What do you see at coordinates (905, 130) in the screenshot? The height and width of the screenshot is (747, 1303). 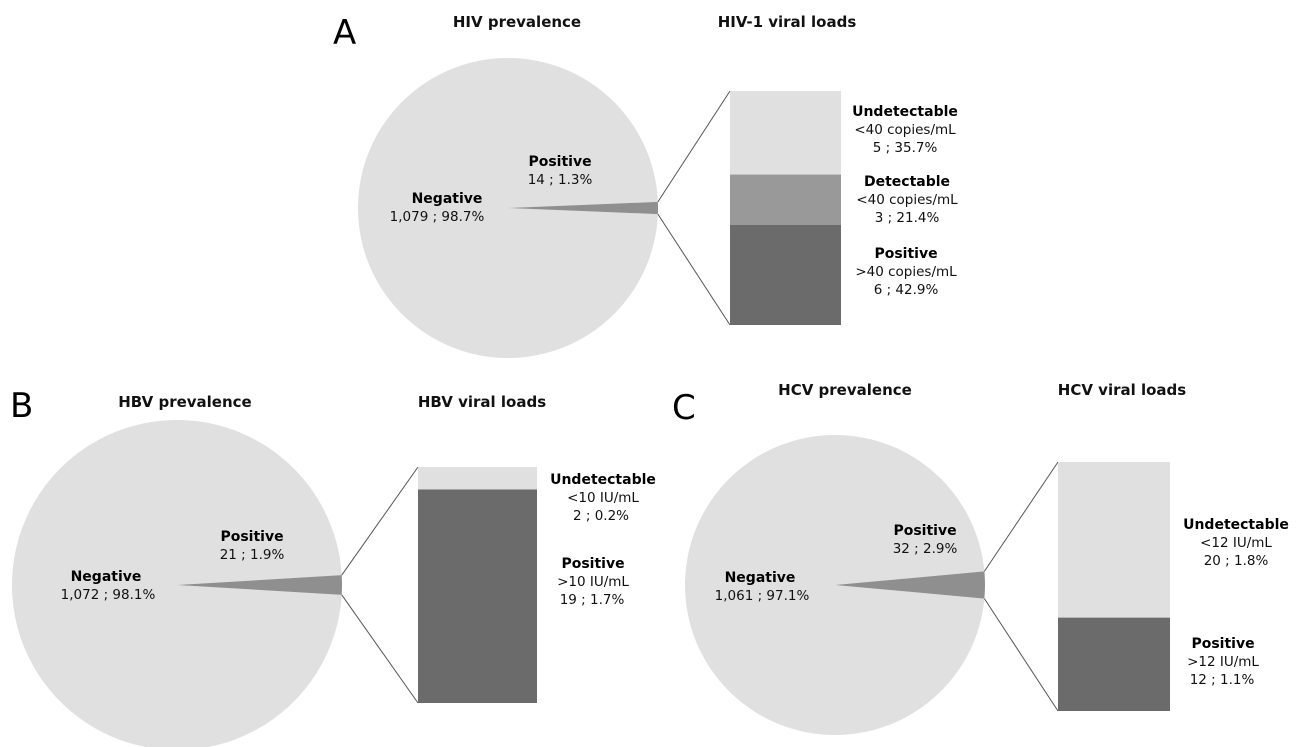 I see `bar-label-undetectable-detail: <40 copies/mL` at bounding box center [905, 130].